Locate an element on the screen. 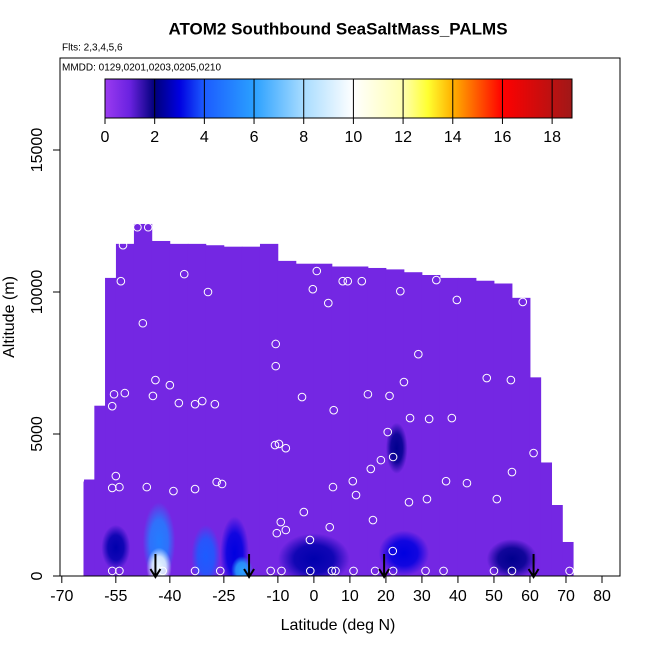 This screenshot has width=650, height=650. x-tick-label: 20 is located at coordinates (386, 596).